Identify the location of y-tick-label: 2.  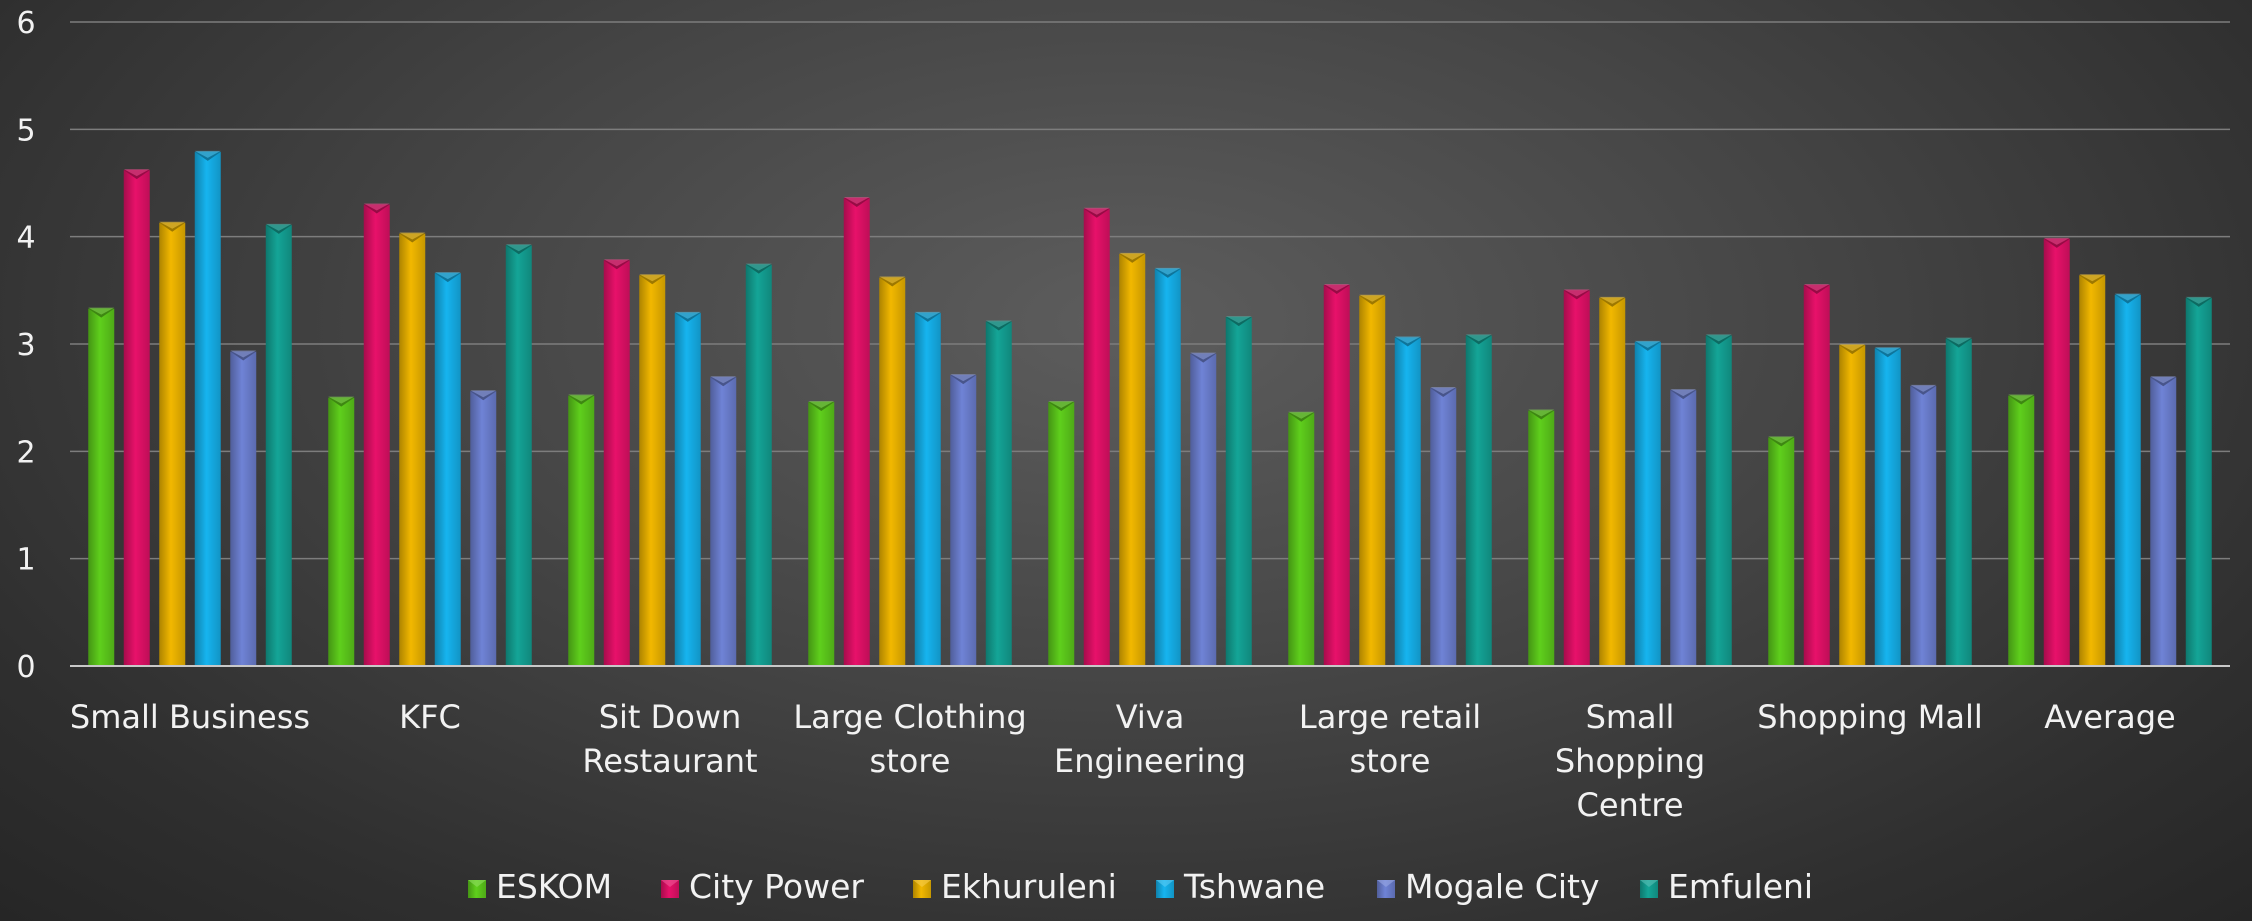
(25, 452).